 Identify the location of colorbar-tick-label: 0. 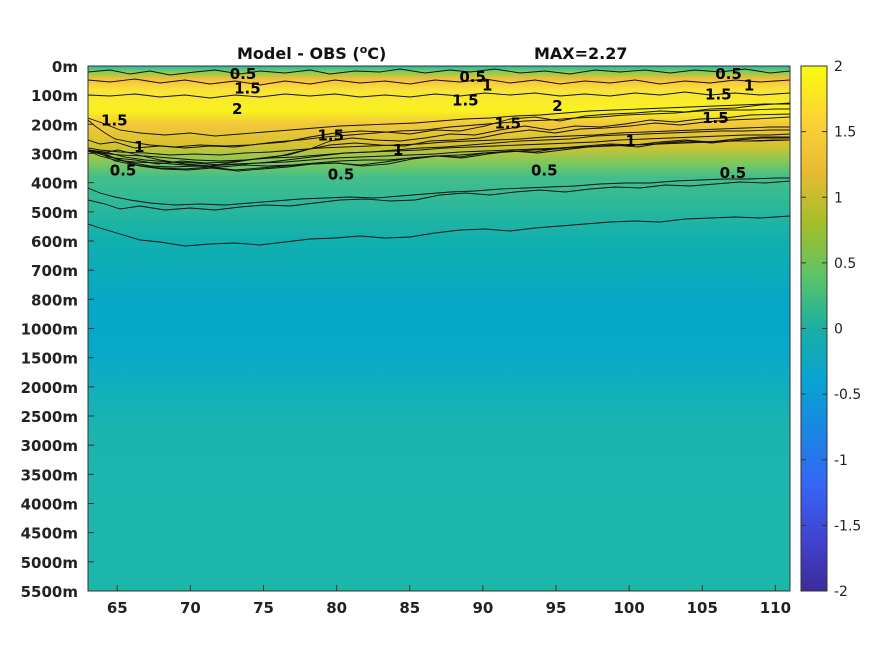
(838, 330).